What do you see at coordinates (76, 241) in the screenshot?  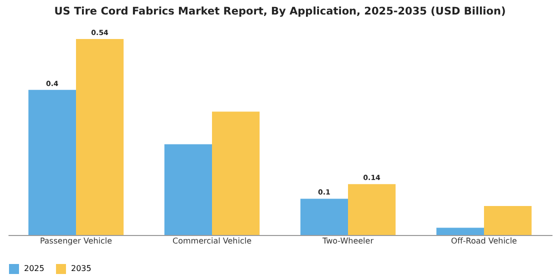 I see `x-tick-label: Passenger Vehicle` at bounding box center [76, 241].